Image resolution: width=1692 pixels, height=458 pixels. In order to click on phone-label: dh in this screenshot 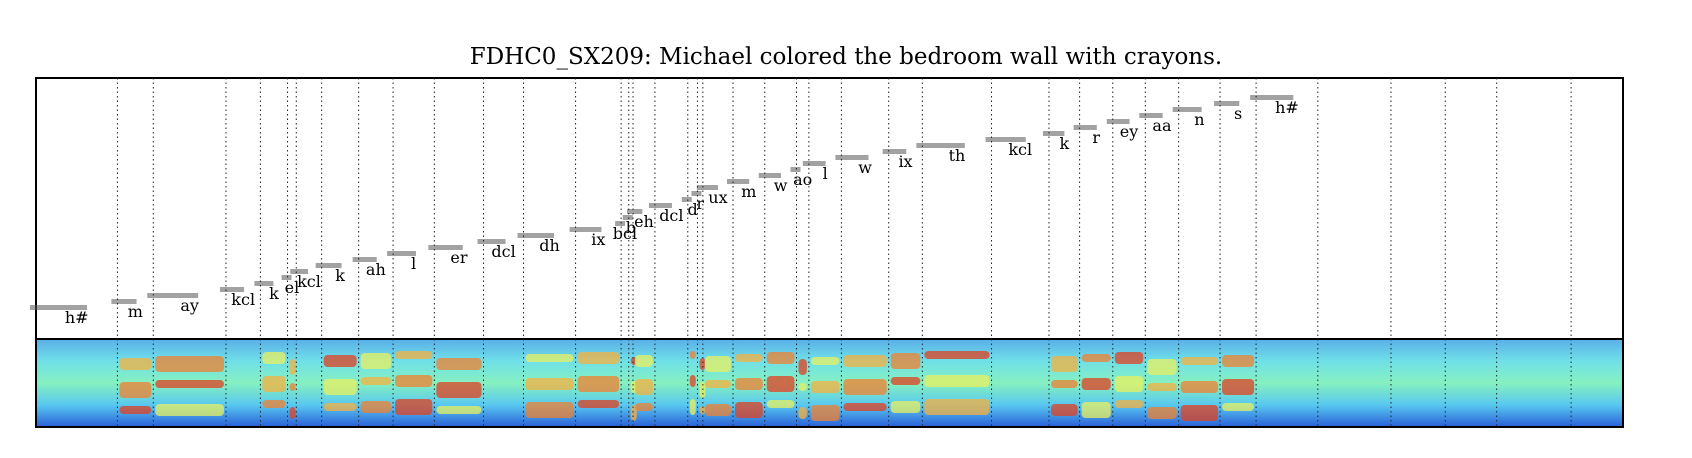, I will do `click(549, 245)`.